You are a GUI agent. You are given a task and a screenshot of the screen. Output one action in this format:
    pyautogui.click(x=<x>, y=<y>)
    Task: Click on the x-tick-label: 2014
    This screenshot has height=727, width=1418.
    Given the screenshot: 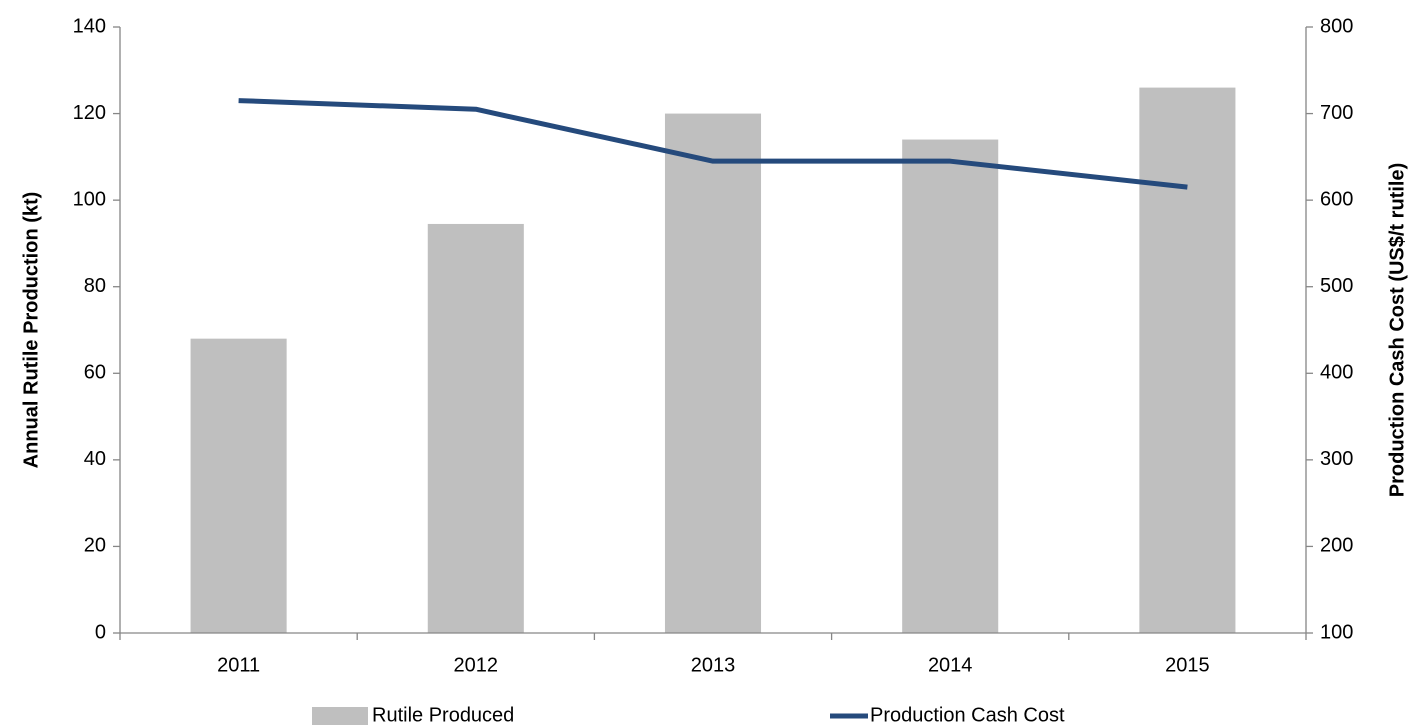 What is the action you would take?
    pyautogui.click(x=950, y=665)
    